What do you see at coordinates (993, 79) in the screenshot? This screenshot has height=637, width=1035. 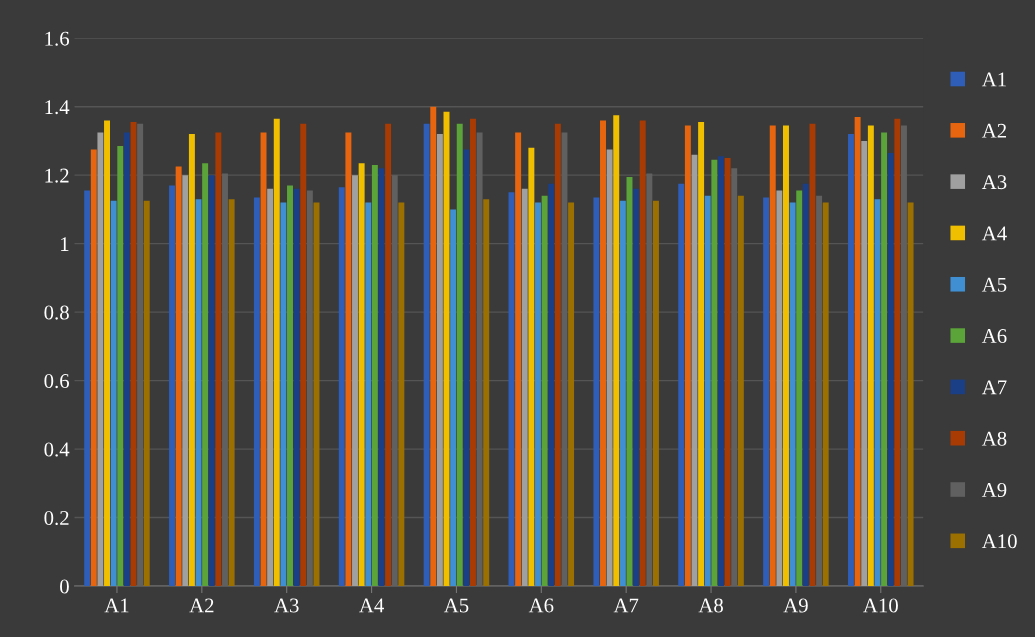 I see `legend-label: A1` at bounding box center [993, 79].